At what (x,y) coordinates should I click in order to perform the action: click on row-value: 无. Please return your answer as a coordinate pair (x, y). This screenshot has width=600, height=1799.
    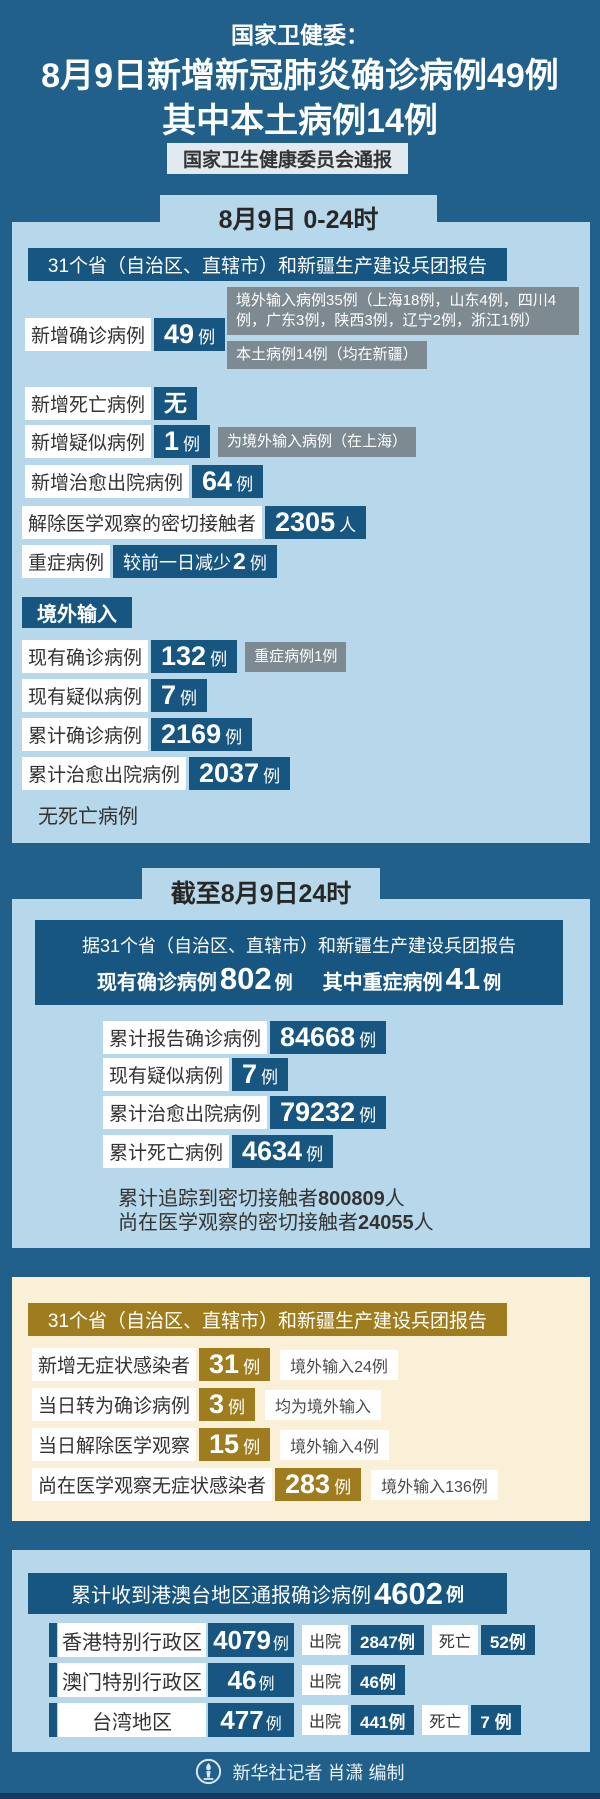
    Looking at the image, I should click on (176, 403).